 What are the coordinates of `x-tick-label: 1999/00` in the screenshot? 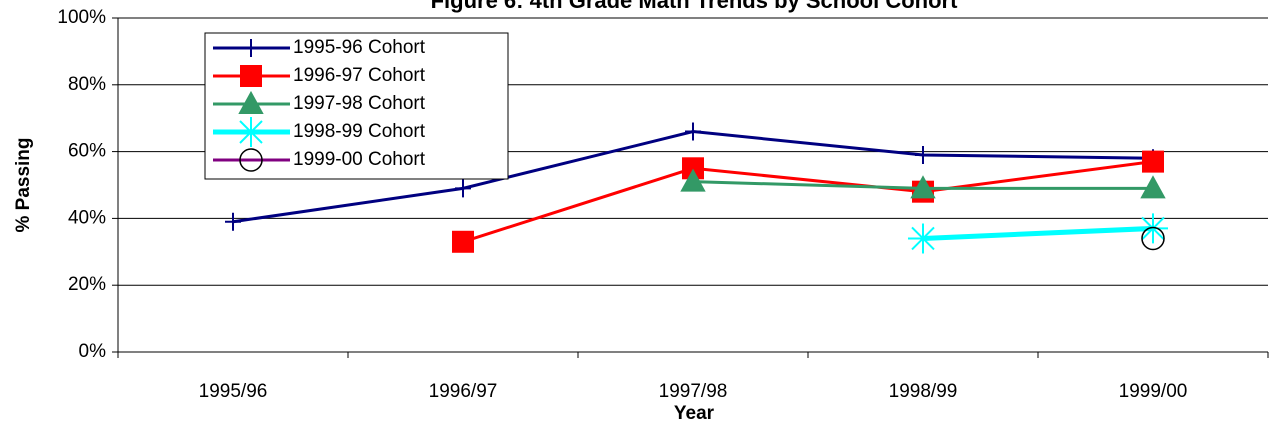 It's located at (1153, 391).